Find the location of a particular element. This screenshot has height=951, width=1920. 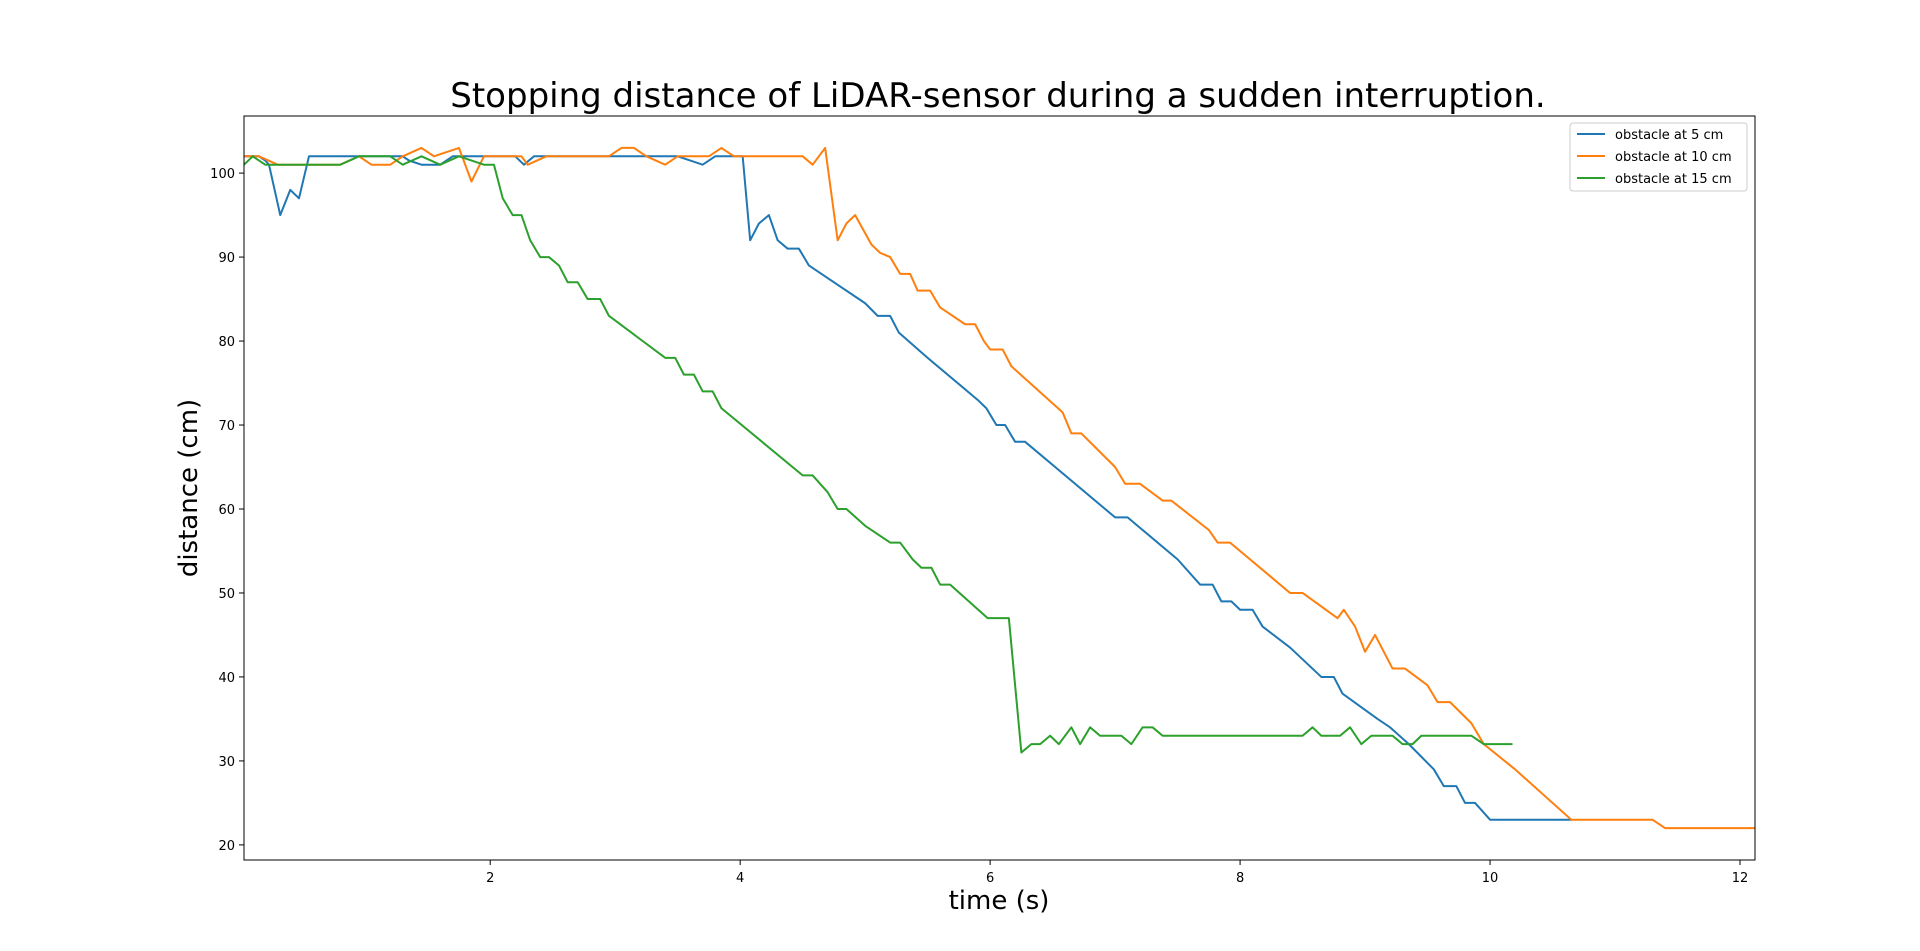

y-tick-label: 60 is located at coordinates (226, 510).